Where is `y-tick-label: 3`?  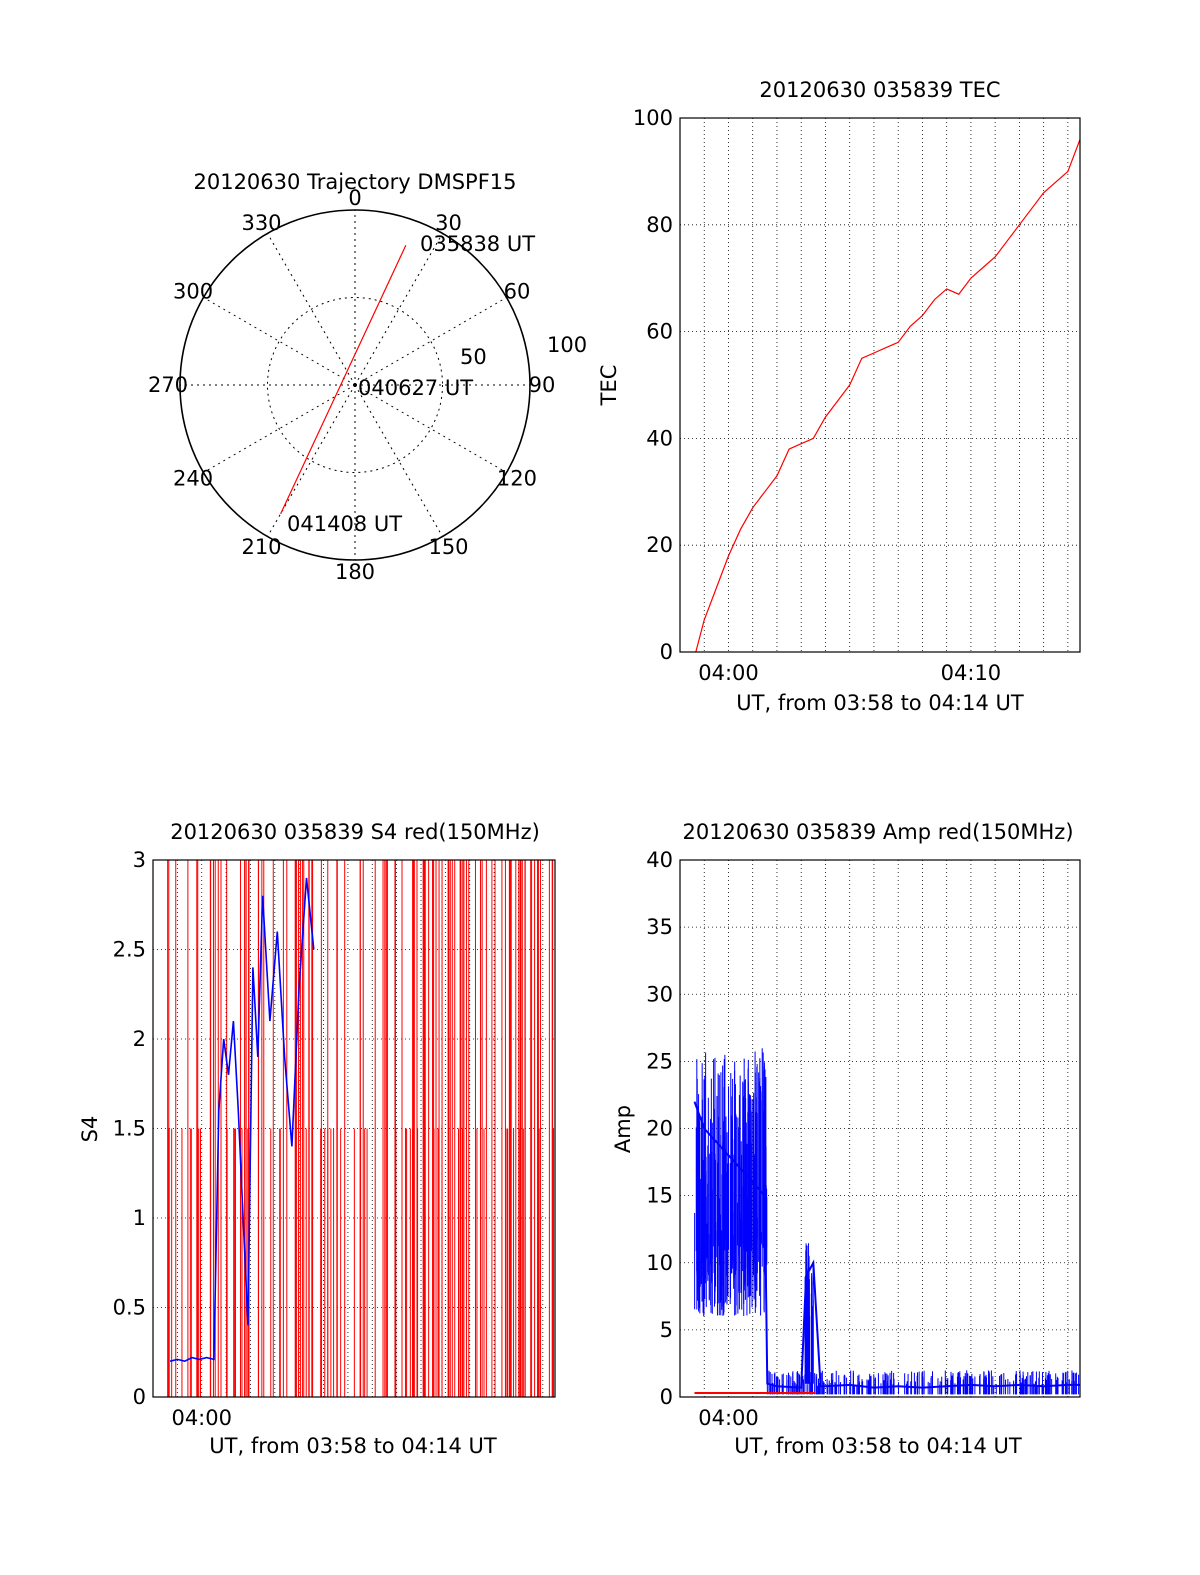 y-tick-label: 3 is located at coordinates (139, 860).